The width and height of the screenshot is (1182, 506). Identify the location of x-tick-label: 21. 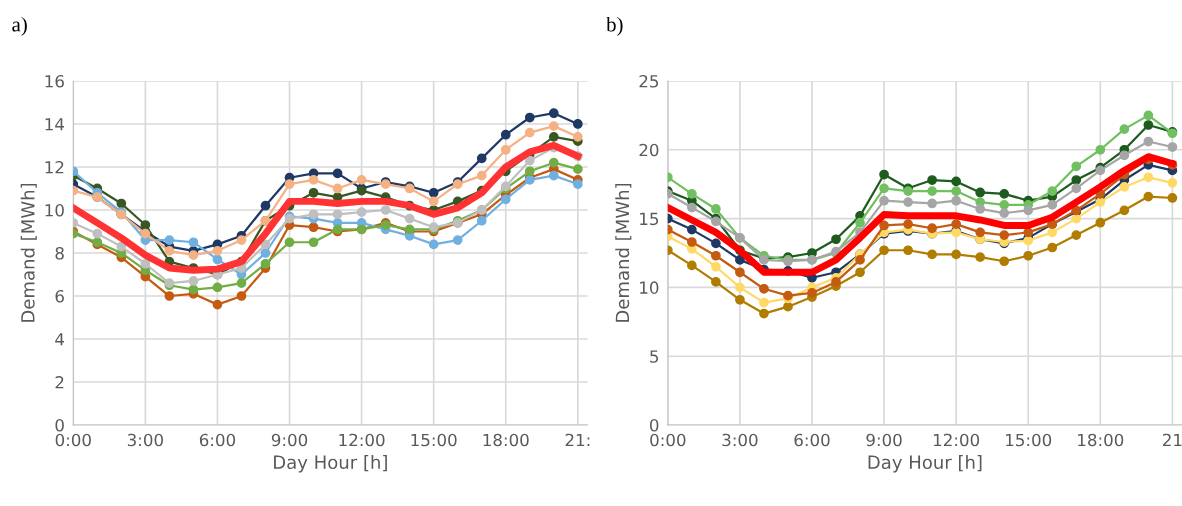
(1172, 440).